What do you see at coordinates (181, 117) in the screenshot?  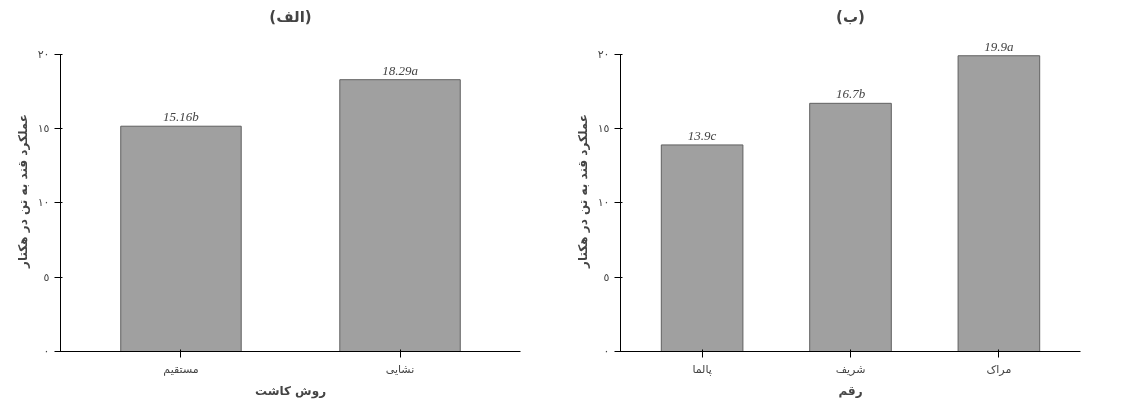 I see `data-label: 15.16b` at bounding box center [181, 117].